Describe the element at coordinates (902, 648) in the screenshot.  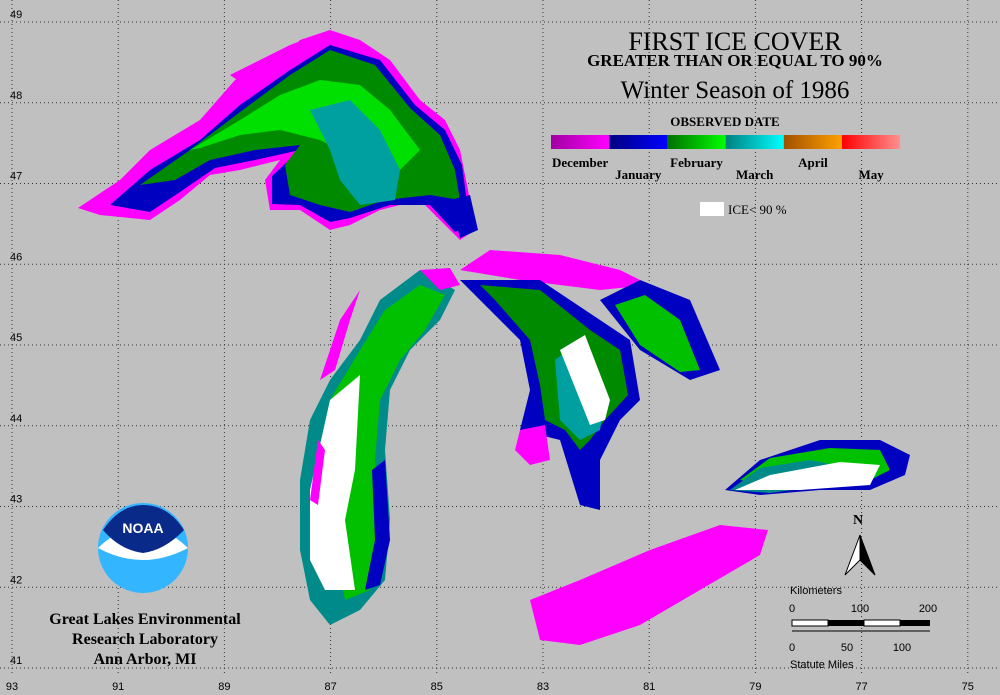
I see `scale-mi-label: 100` at that location.